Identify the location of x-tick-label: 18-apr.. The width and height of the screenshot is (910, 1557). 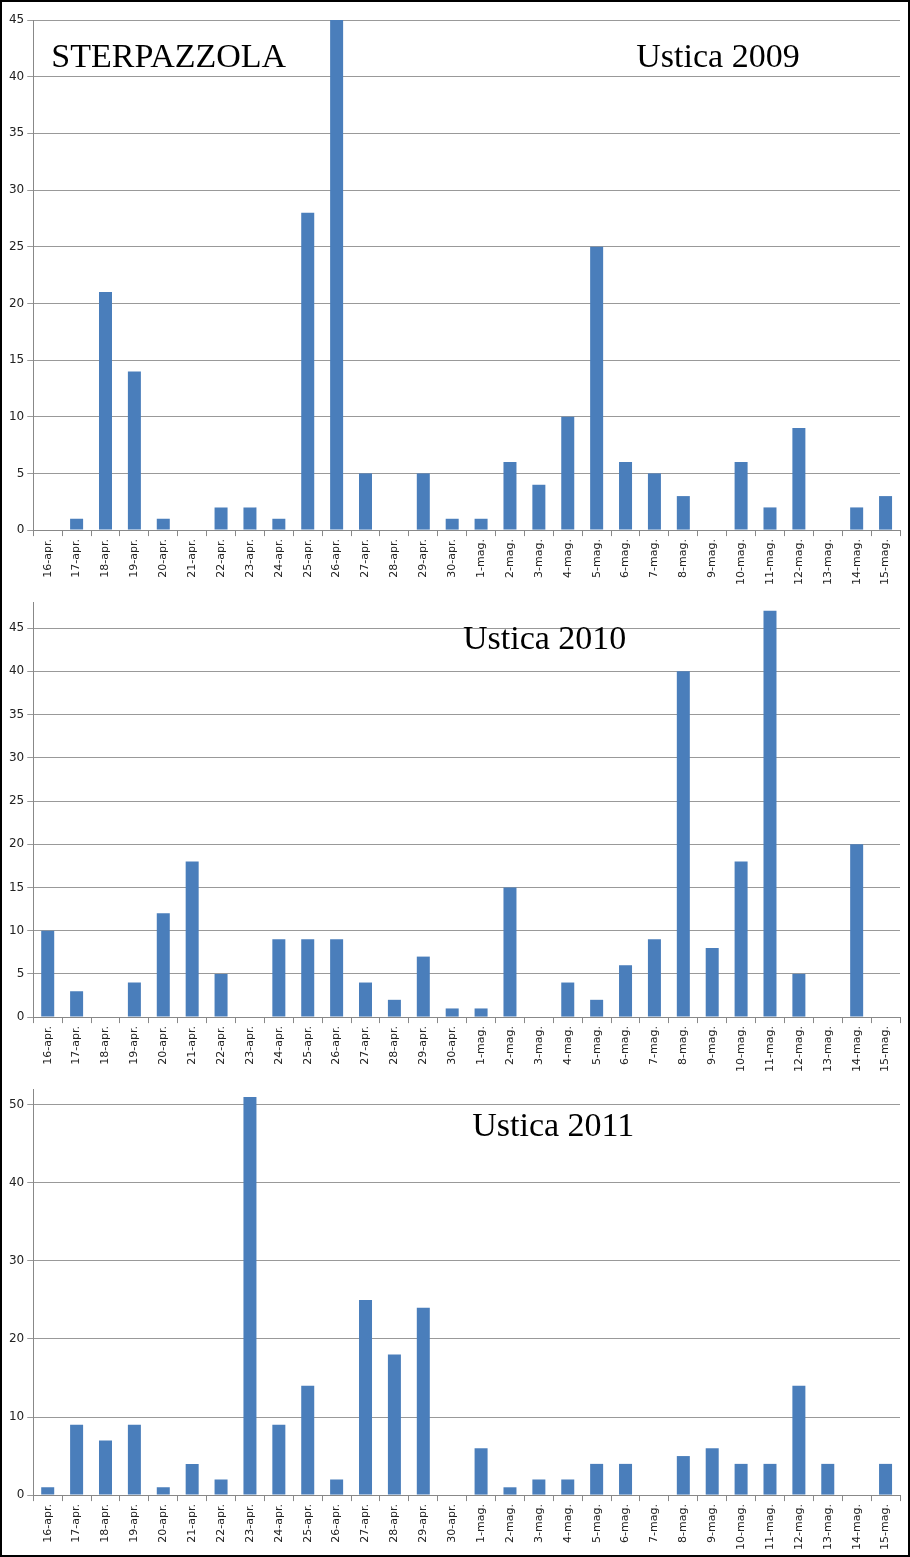
(105, 1523).